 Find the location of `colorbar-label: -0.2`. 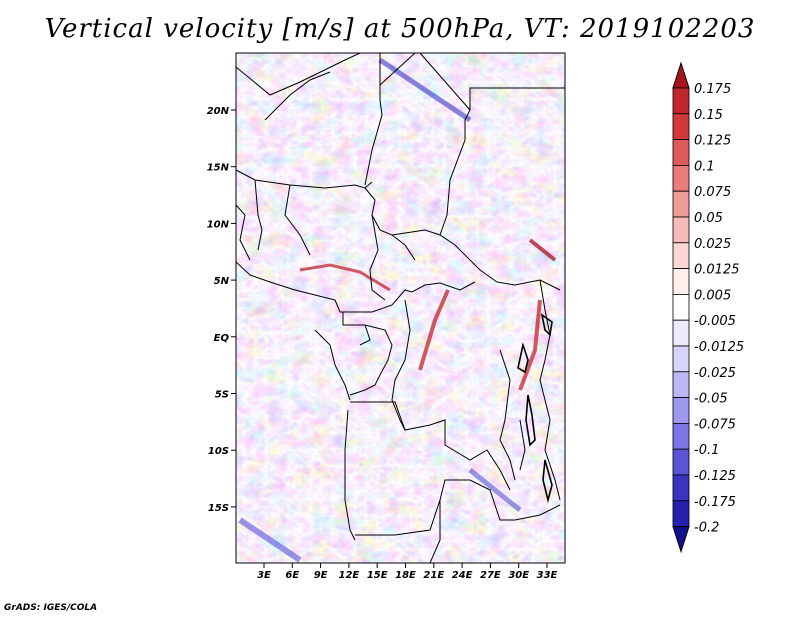

colorbar-label: -0.2 is located at coordinates (706, 528).